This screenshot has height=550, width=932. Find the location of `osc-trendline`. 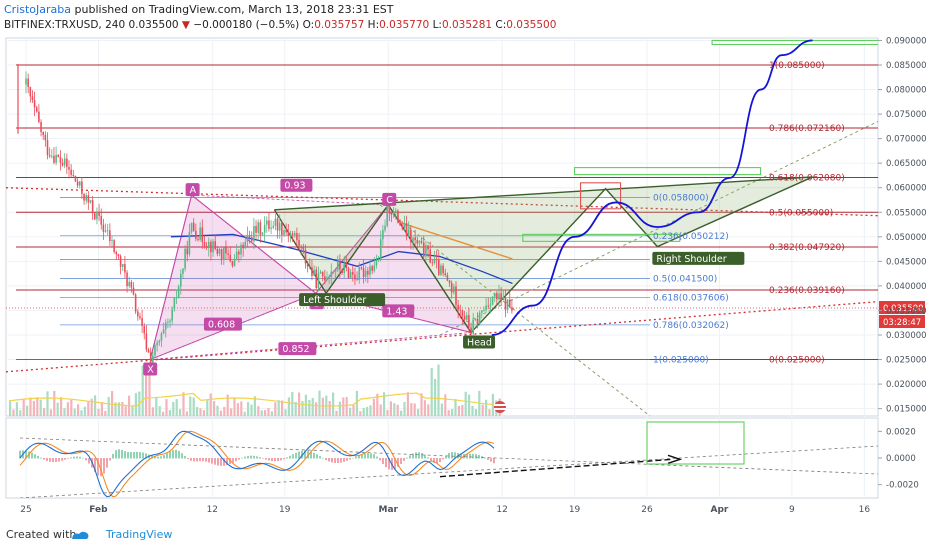

osc-trendline is located at coordinates (448, 471).